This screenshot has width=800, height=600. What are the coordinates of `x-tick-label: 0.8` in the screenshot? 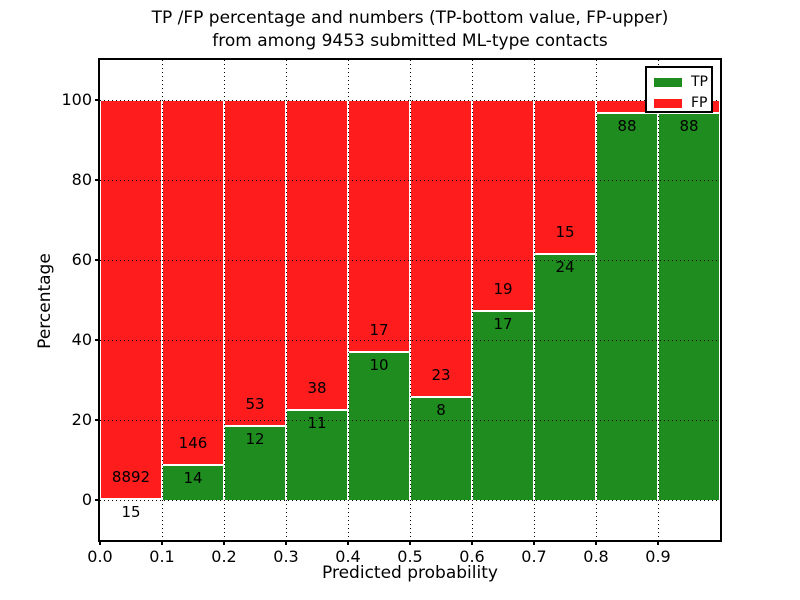 It's located at (596, 556).